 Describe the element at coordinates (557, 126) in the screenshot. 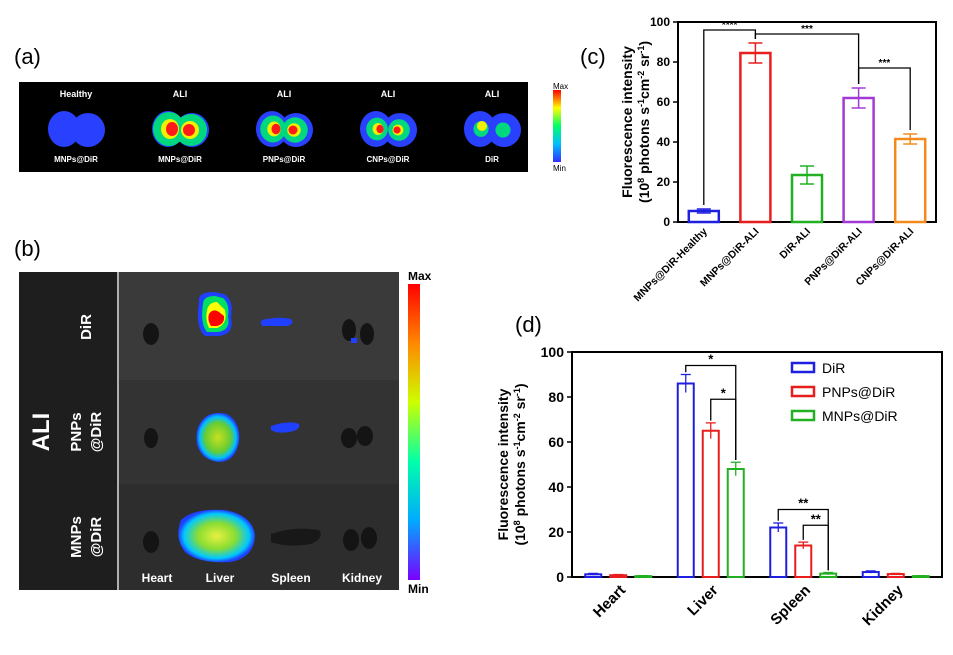

I see `panel-a-colorbar` at that location.